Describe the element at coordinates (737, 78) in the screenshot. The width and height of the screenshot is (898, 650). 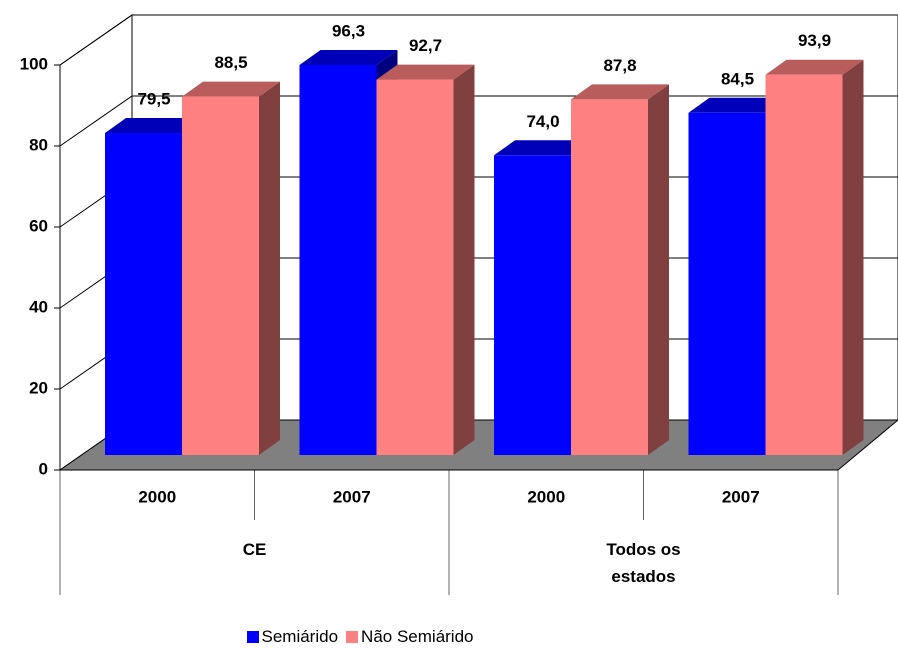
I see `value-label: 84,5` at that location.